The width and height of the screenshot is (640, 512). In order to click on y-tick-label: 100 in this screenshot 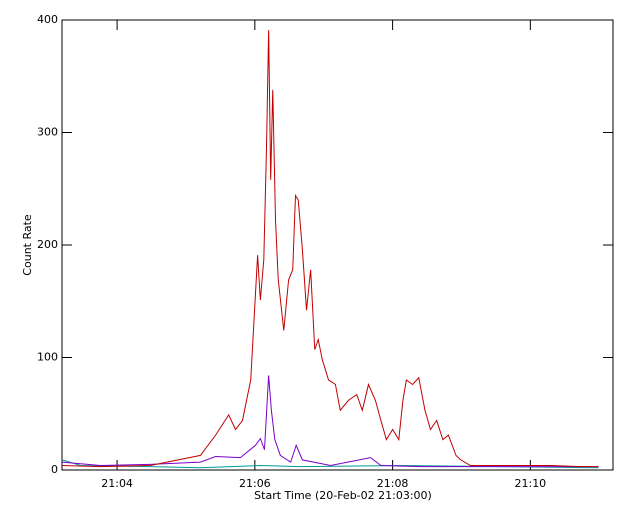, I will do `click(47, 357)`.